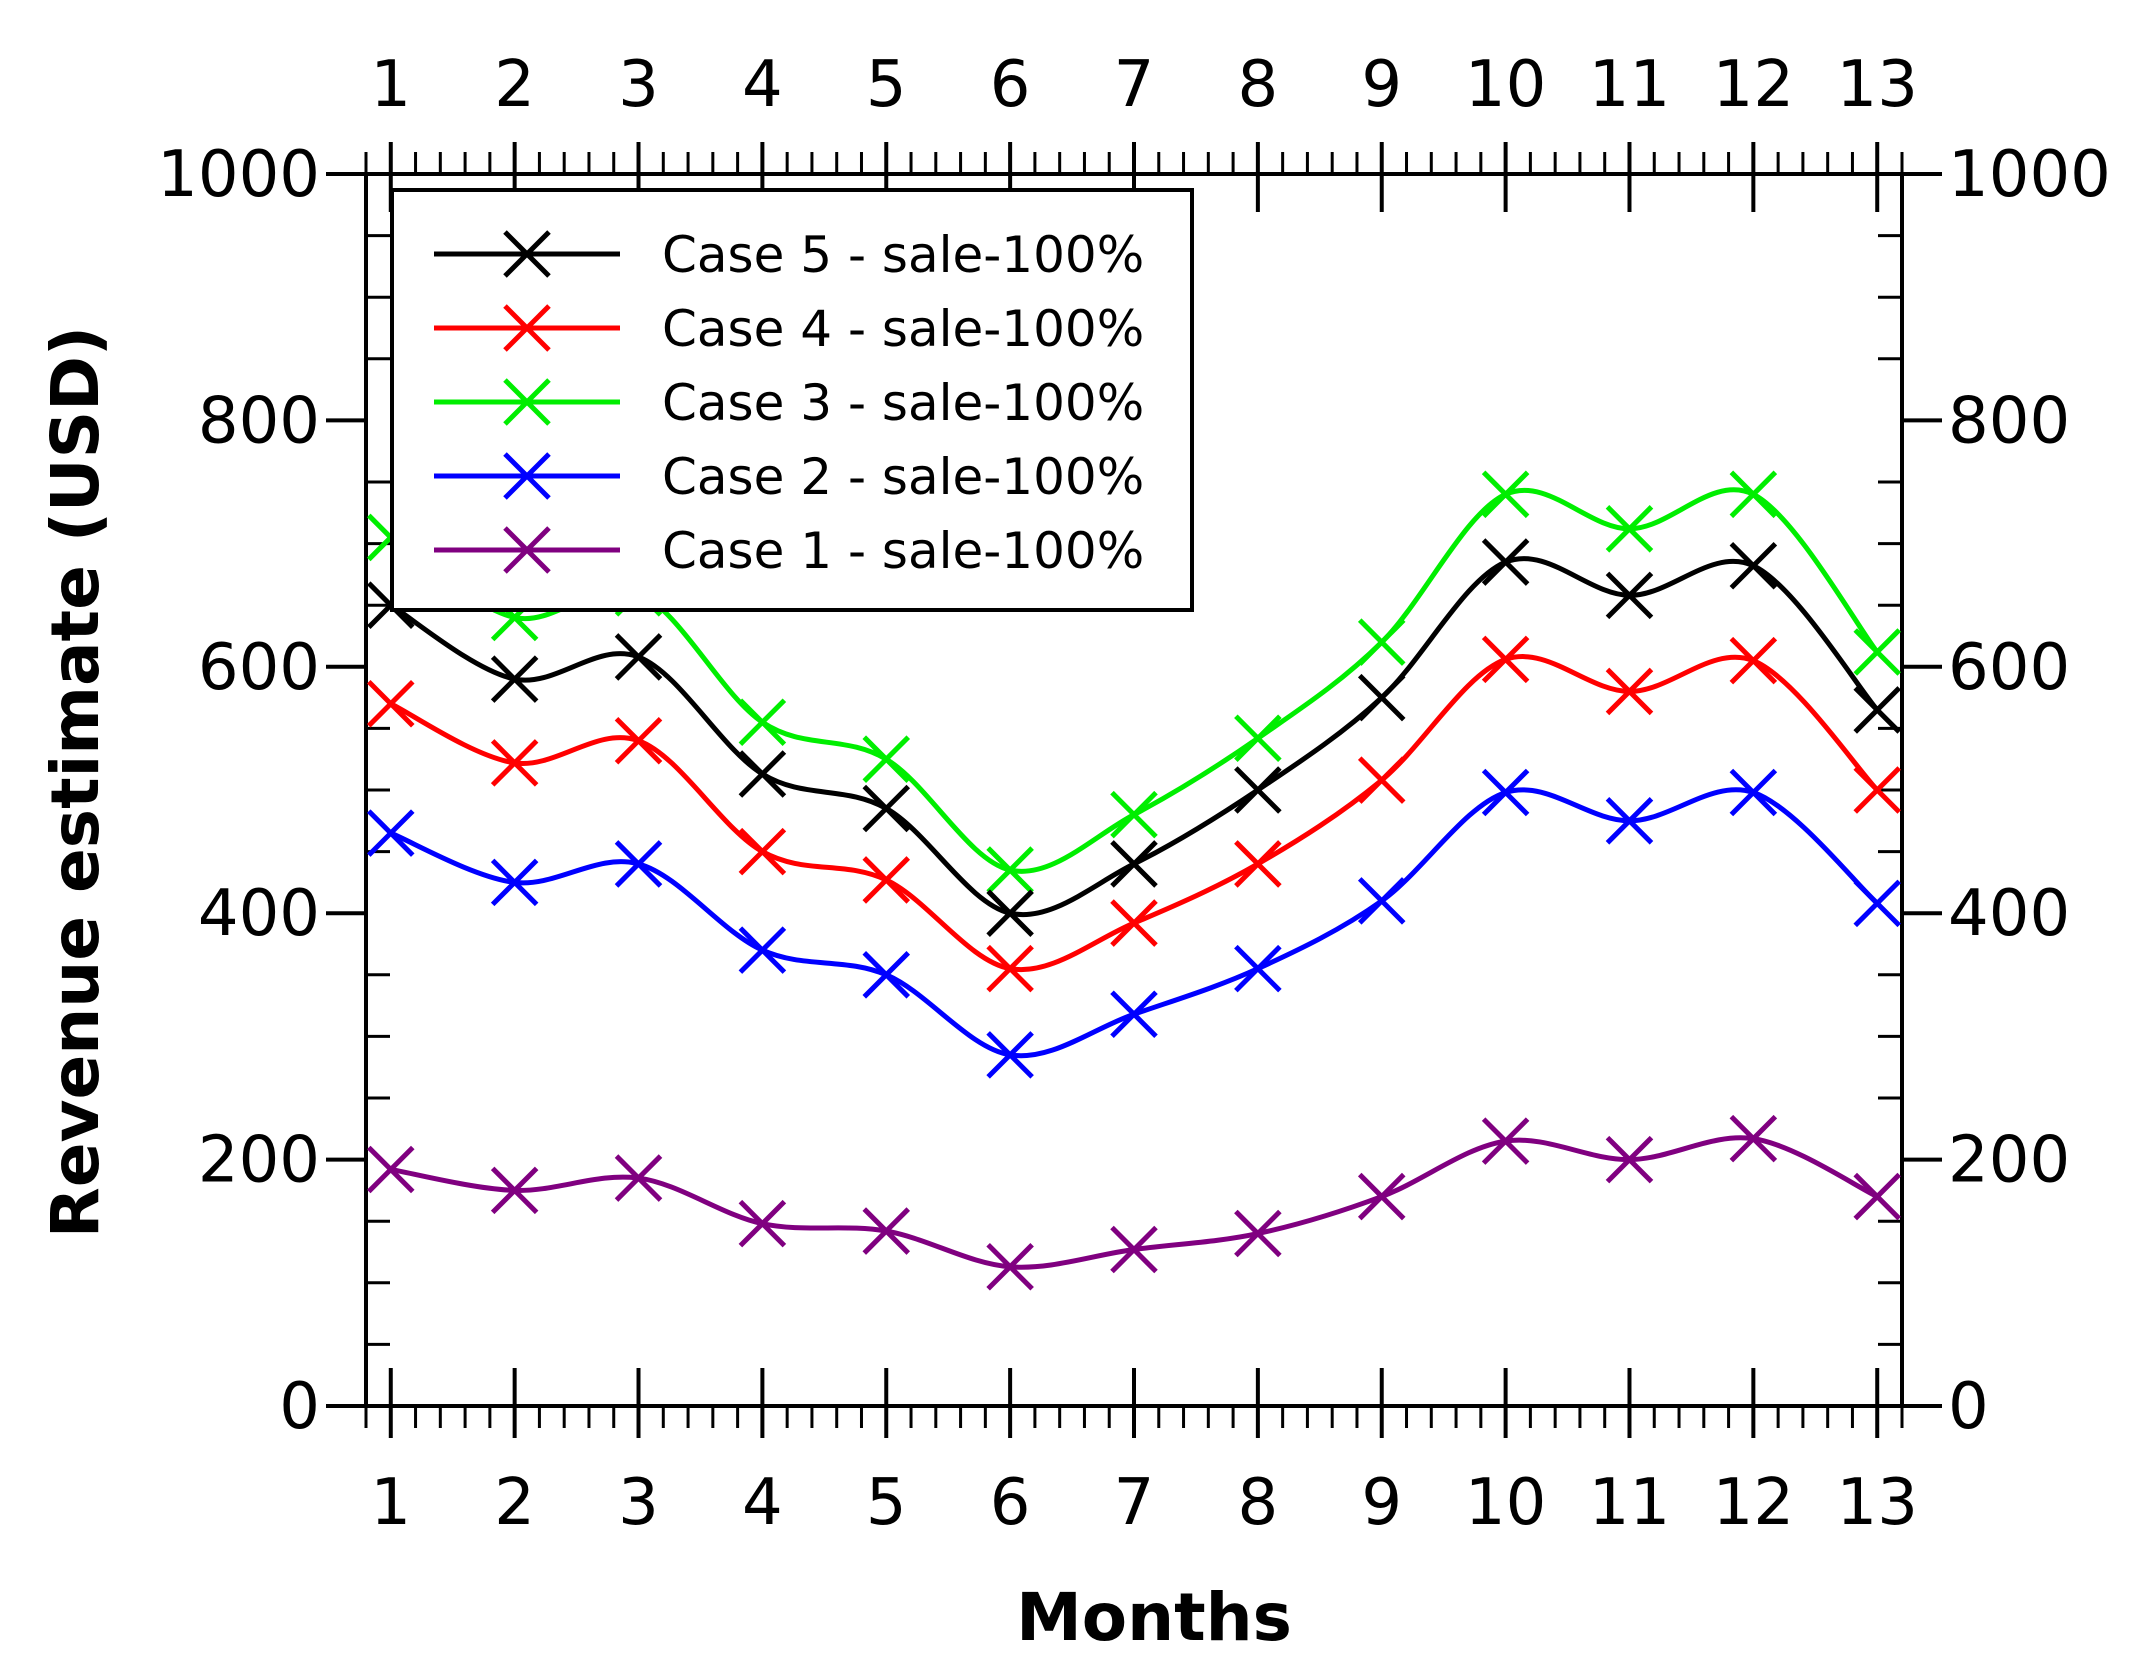 The height and width of the screenshot is (1676, 2142). I want to click on x-tick-label-bottom: 7, so click(1134, 1503).